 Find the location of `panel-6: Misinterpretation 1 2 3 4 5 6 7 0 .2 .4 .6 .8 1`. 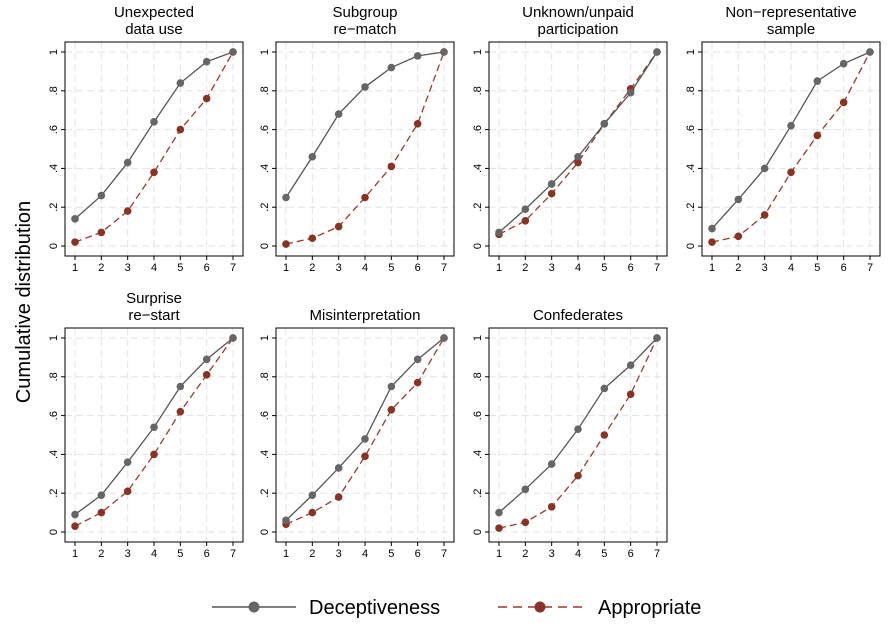

panel-6: Misinterpretation 1 2 3 4 5 6 7 0 .2 .4 .6 .8 1 is located at coordinates (357, 433).